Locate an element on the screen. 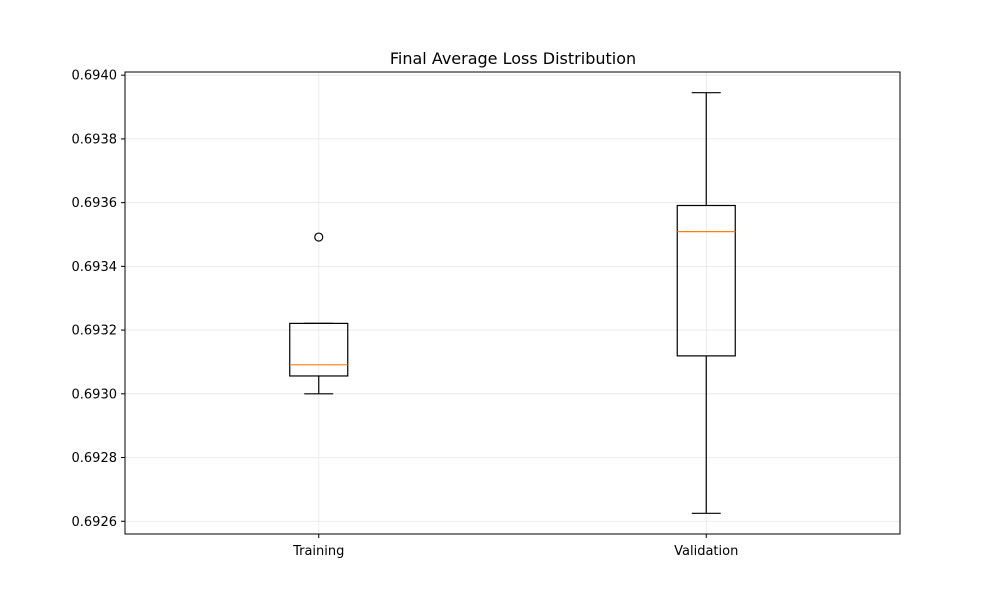 This screenshot has height=600, width=1000. box-training is located at coordinates (319, 313).